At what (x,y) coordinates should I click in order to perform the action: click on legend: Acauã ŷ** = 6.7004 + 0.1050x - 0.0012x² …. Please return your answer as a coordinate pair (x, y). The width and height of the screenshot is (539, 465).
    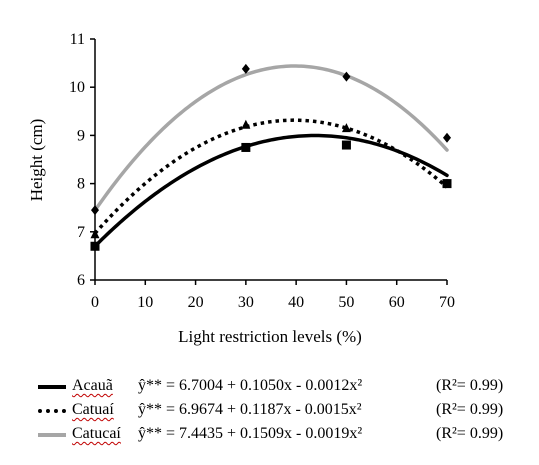
    Looking at the image, I should click on (285, 412).